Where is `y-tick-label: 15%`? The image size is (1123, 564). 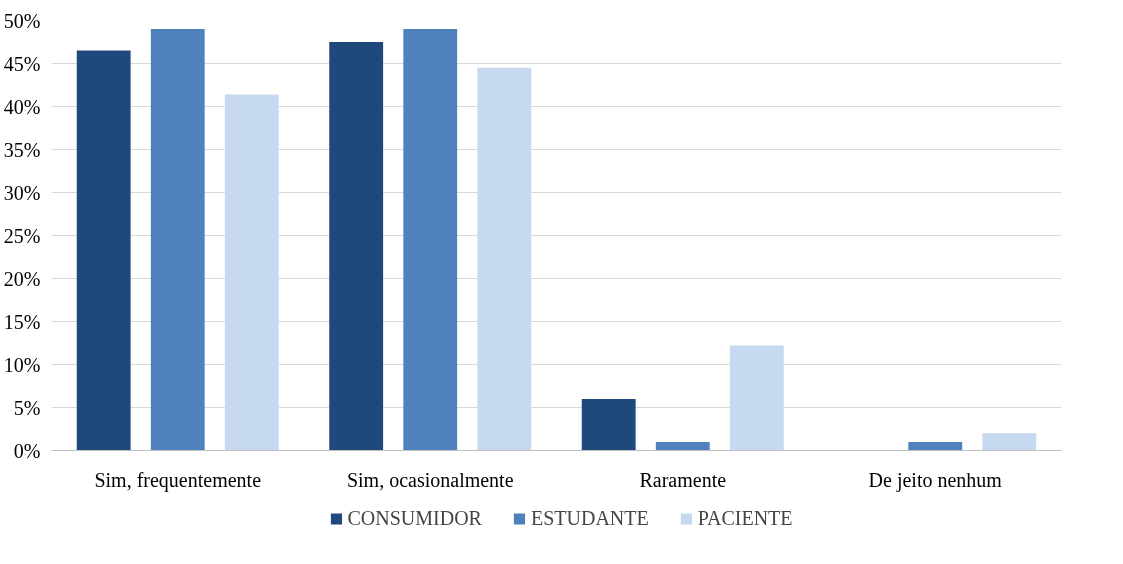 y-tick-label: 15% is located at coordinates (22, 321).